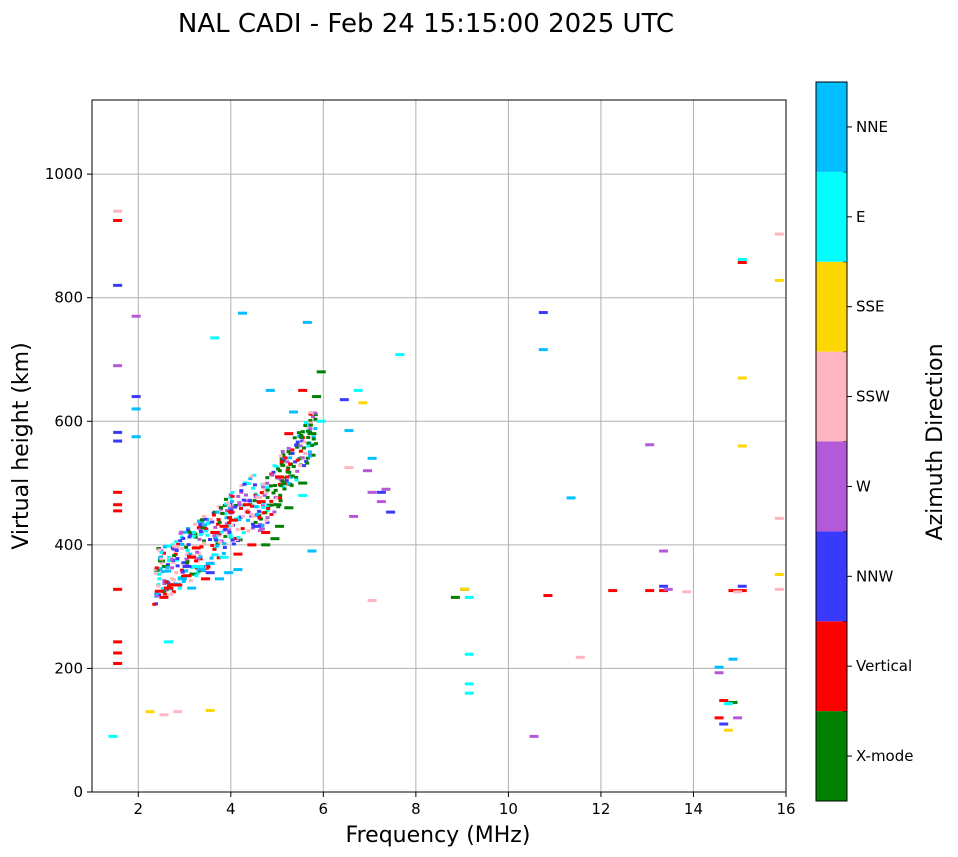  I want to click on x-tick-label: 10, so click(508, 809).